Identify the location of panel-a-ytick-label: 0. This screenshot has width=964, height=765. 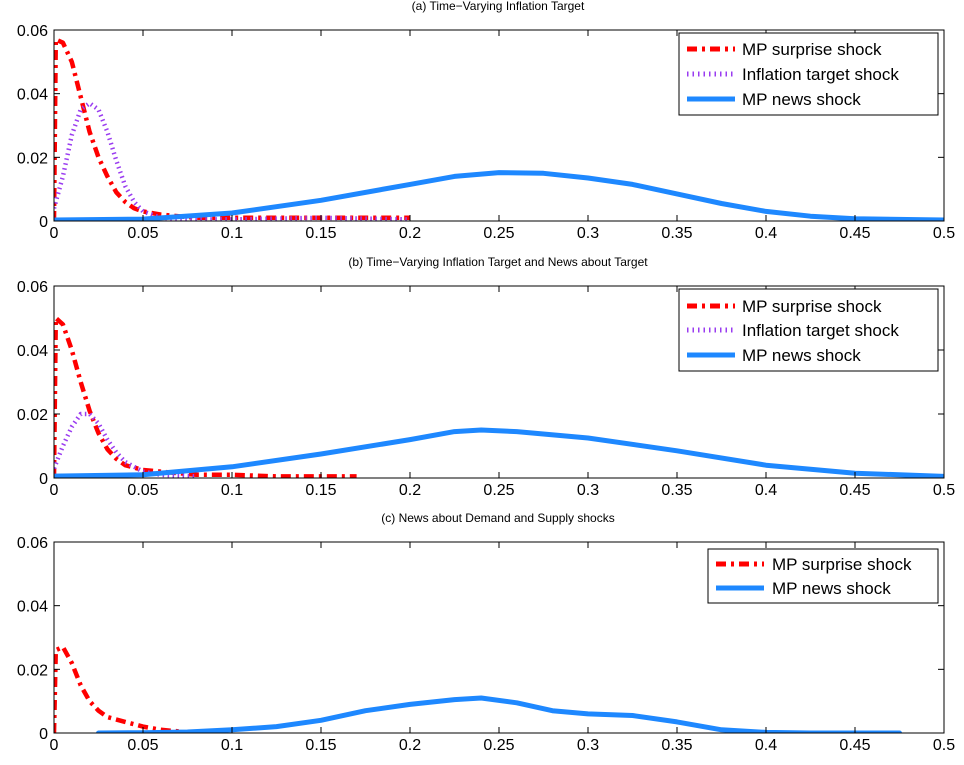
(43, 222).